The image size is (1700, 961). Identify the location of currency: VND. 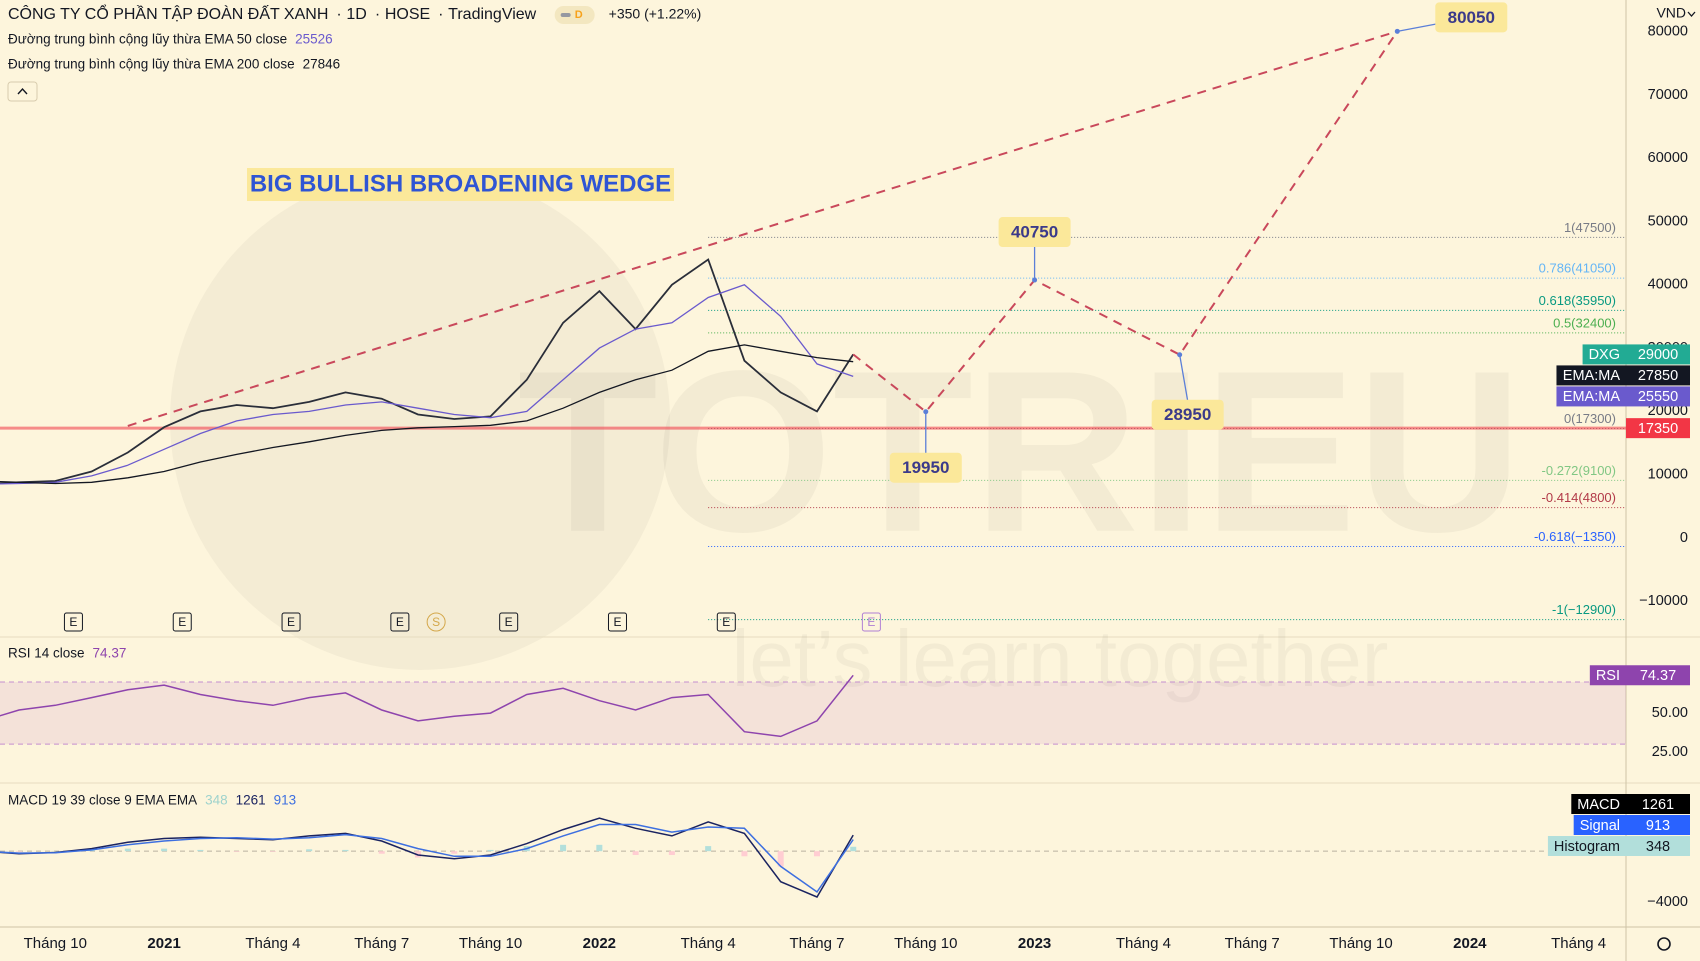
(1671, 13).